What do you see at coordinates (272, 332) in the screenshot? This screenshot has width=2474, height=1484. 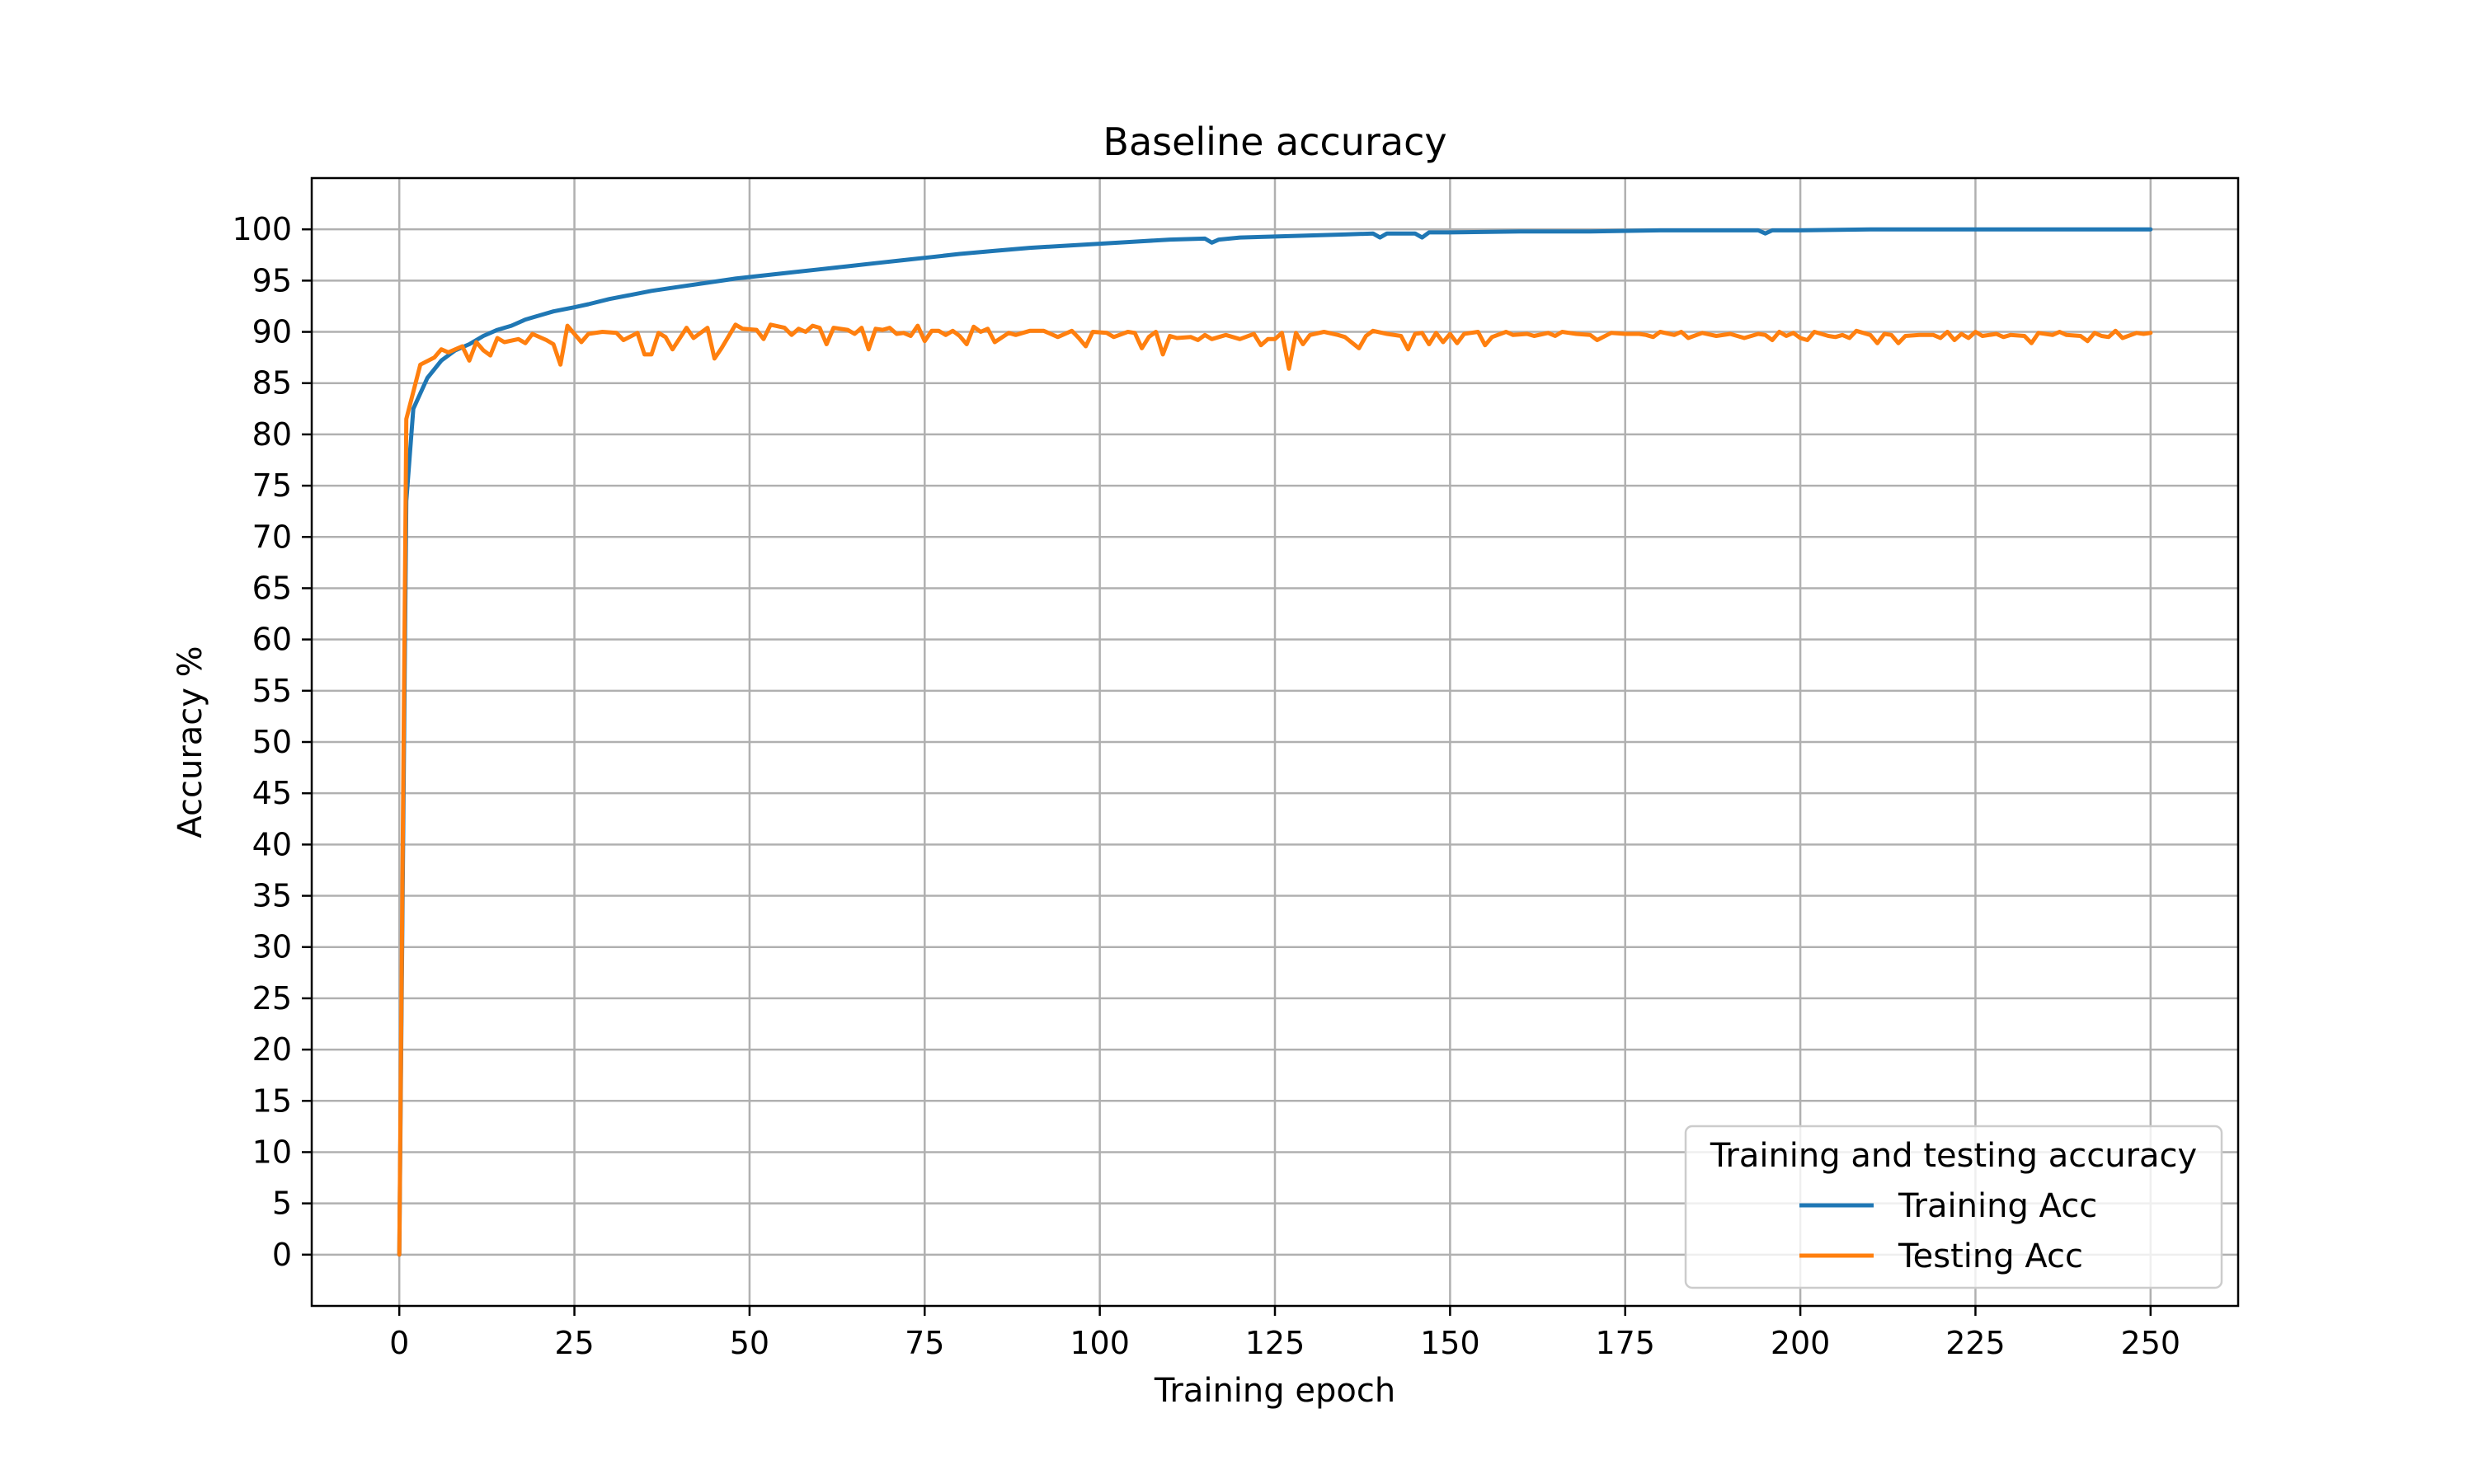 I see `y-tick-label: 90` at bounding box center [272, 332].